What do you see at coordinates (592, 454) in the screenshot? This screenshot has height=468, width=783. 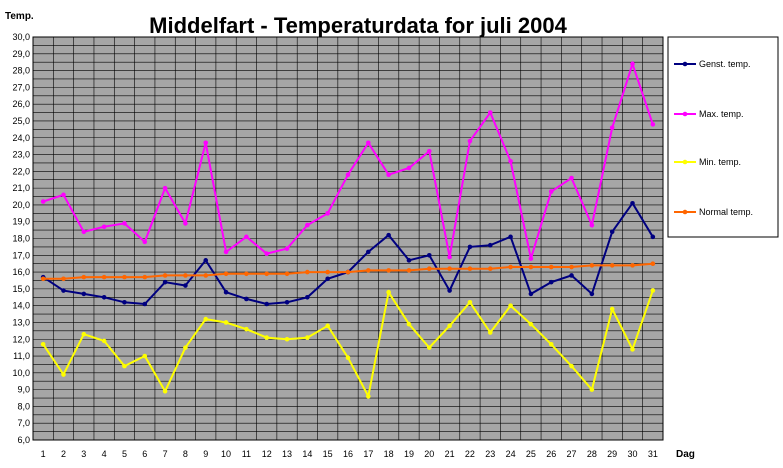 I see `x-tick-label: 28` at bounding box center [592, 454].